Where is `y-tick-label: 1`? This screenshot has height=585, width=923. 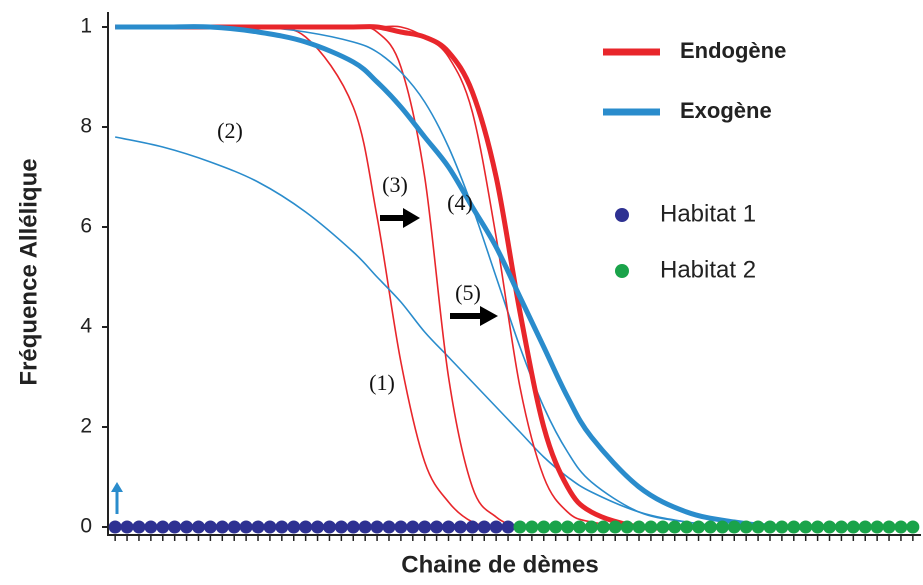 y-tick-label: 1 is located at coordinates (86, 26).